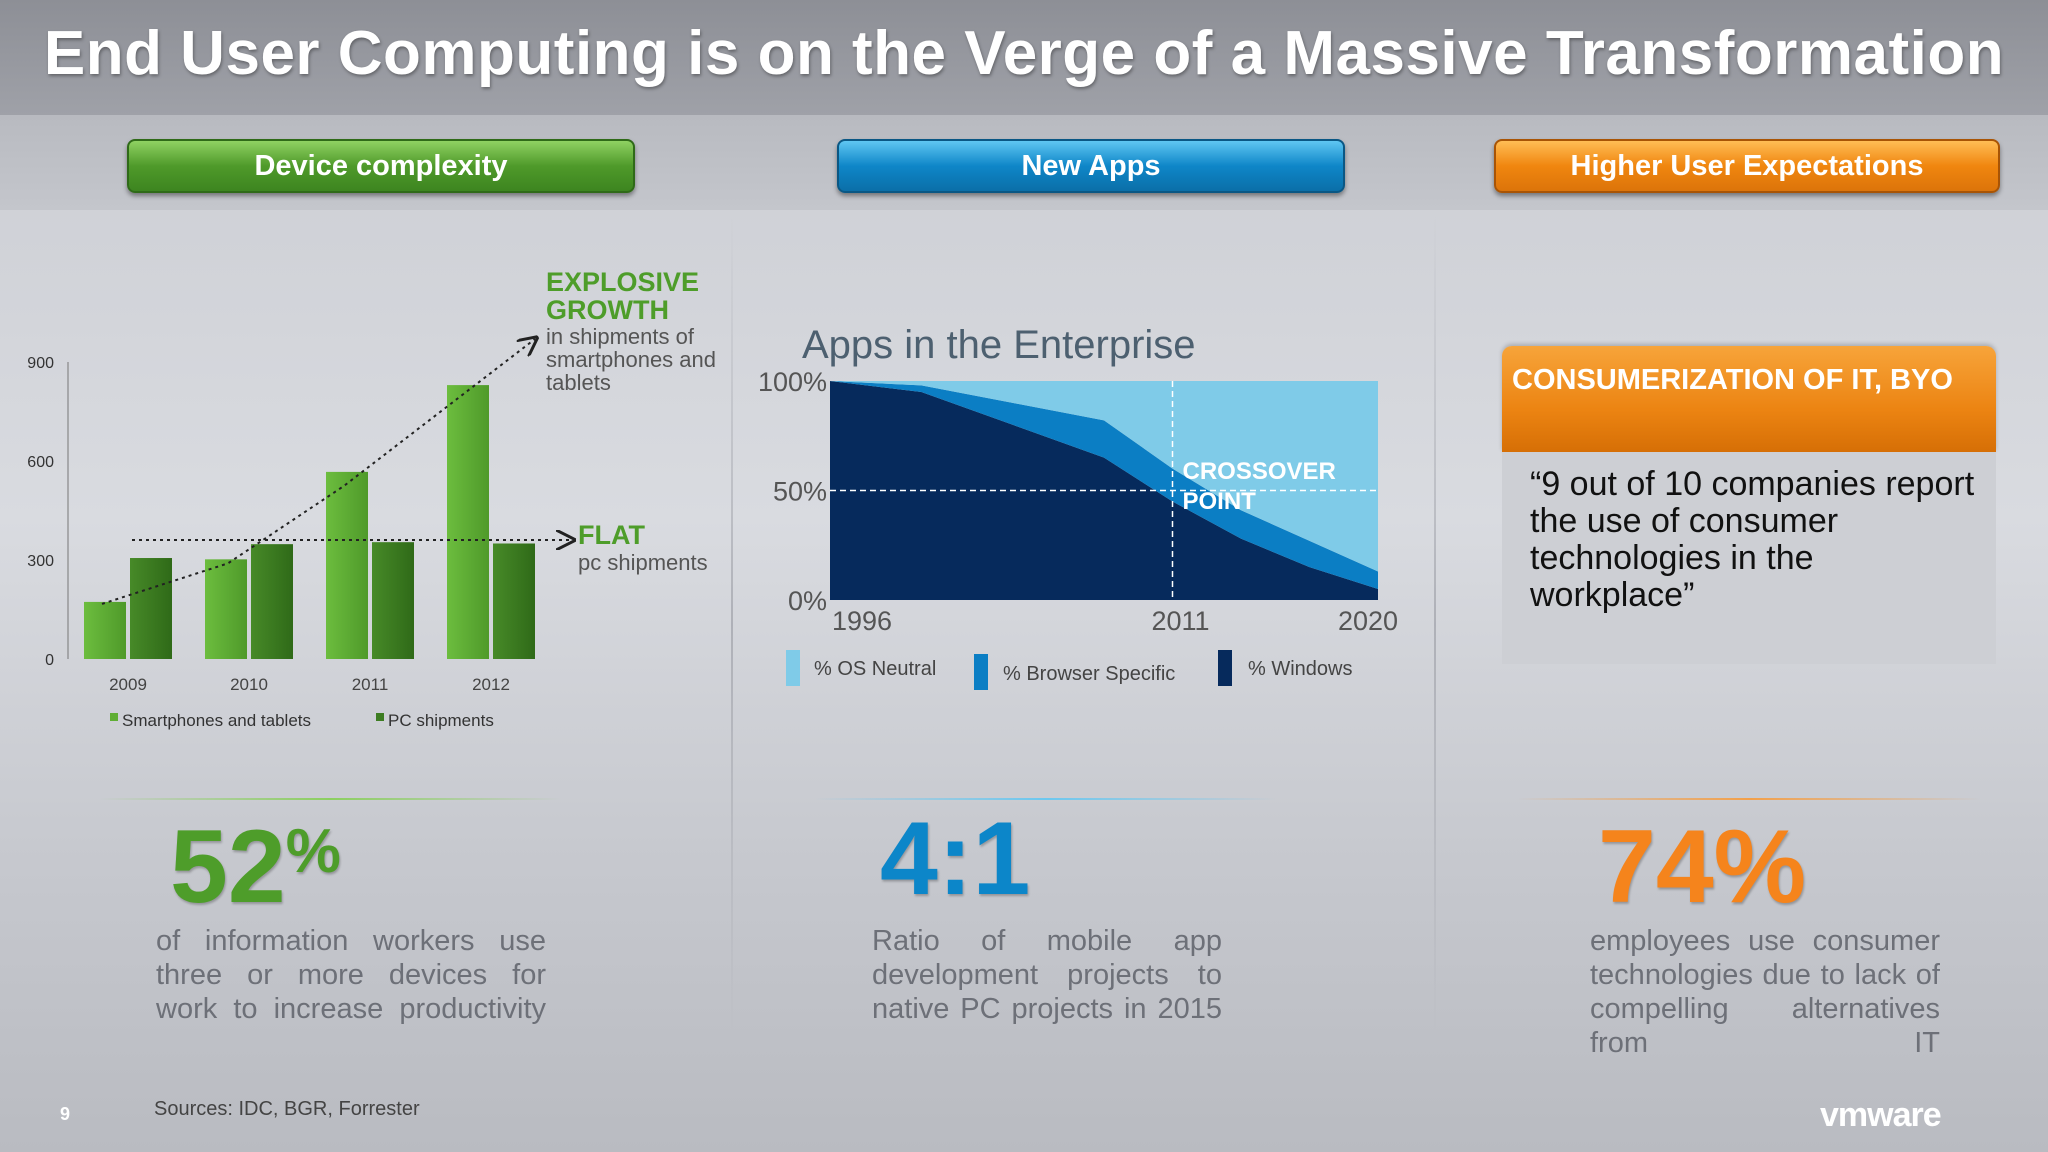 The image size is (2048, 1152). I want to click on crossover-label-line2: POINT, so click(1220, 501).